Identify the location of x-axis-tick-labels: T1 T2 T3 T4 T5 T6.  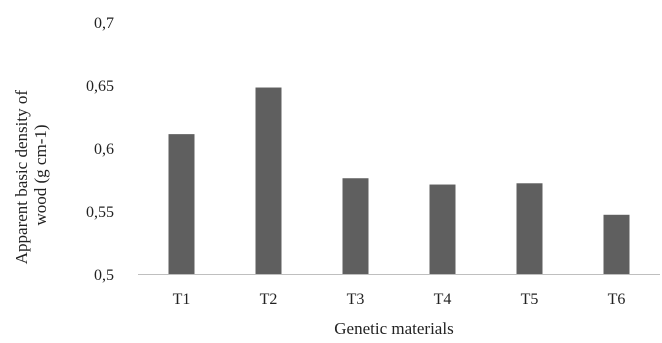
(399, 299).